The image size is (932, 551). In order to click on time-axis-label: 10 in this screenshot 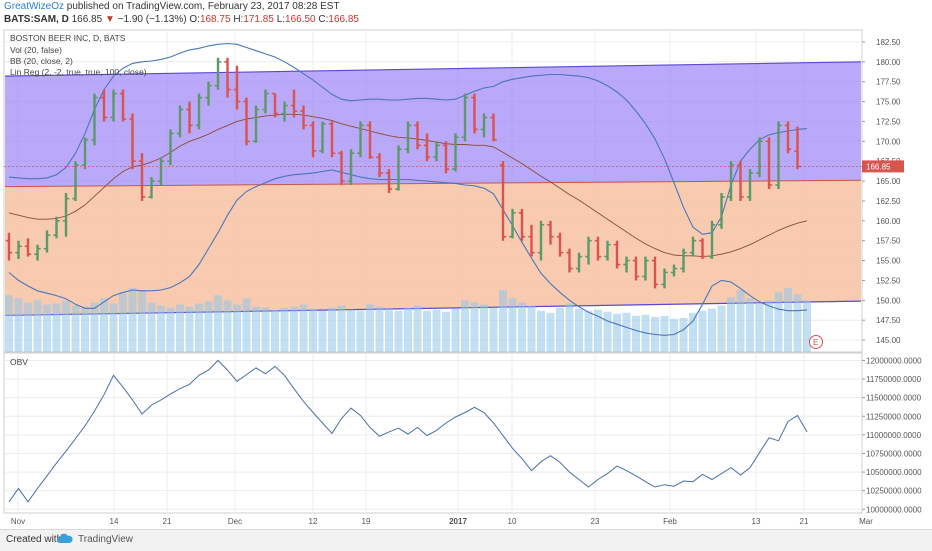, I will do `click(512, 521)`.